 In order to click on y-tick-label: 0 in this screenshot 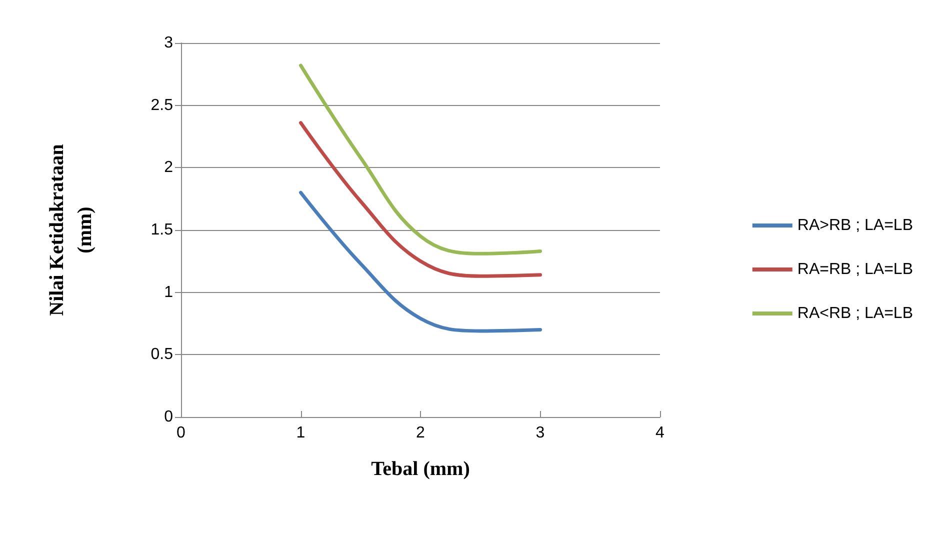, I will do `click(169, 417)`.